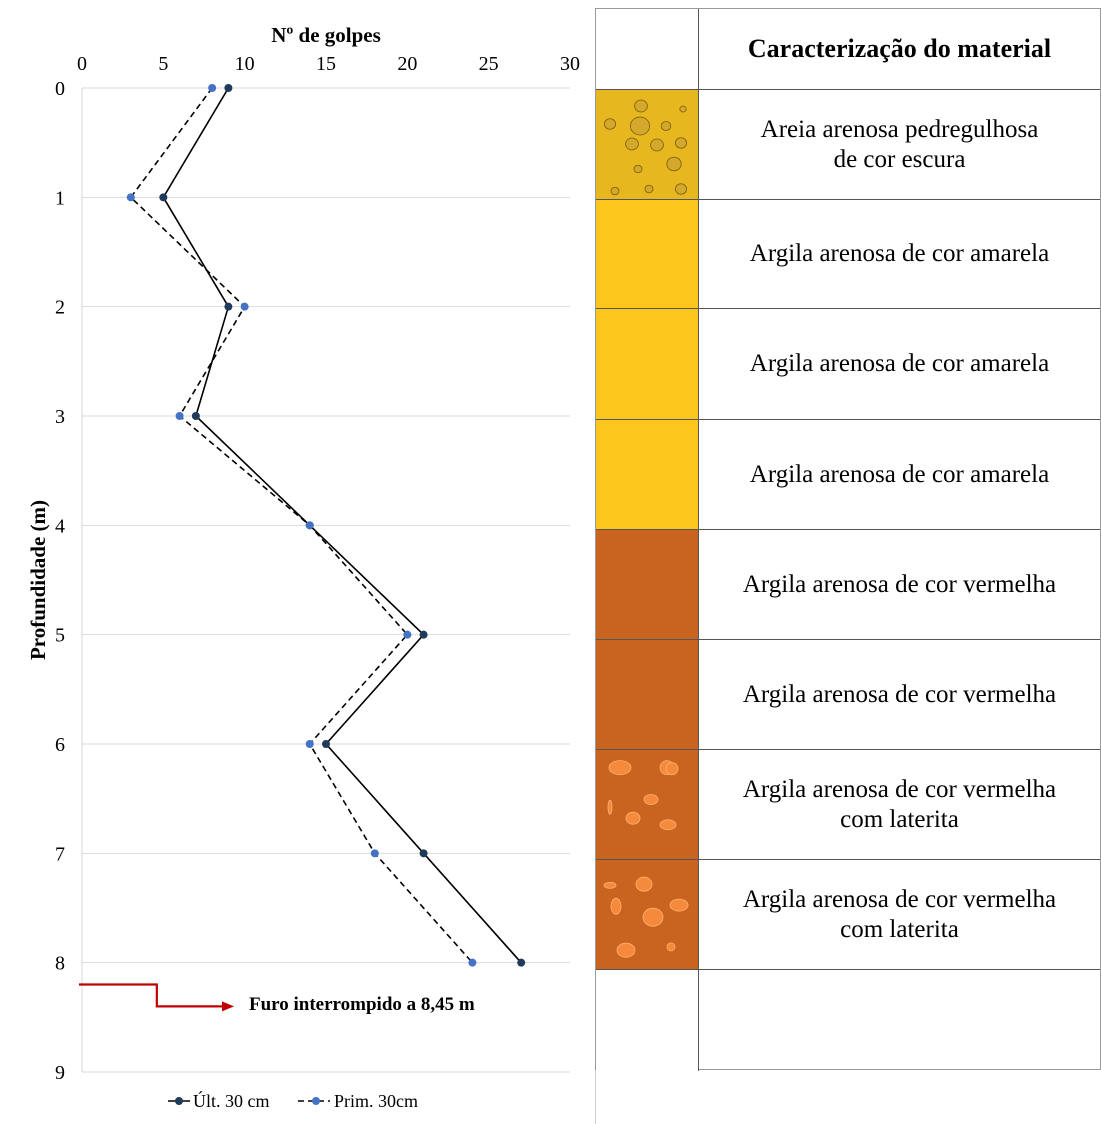  I want to click on legend-label-1: Prim. 30cm, so click(376, 1101).